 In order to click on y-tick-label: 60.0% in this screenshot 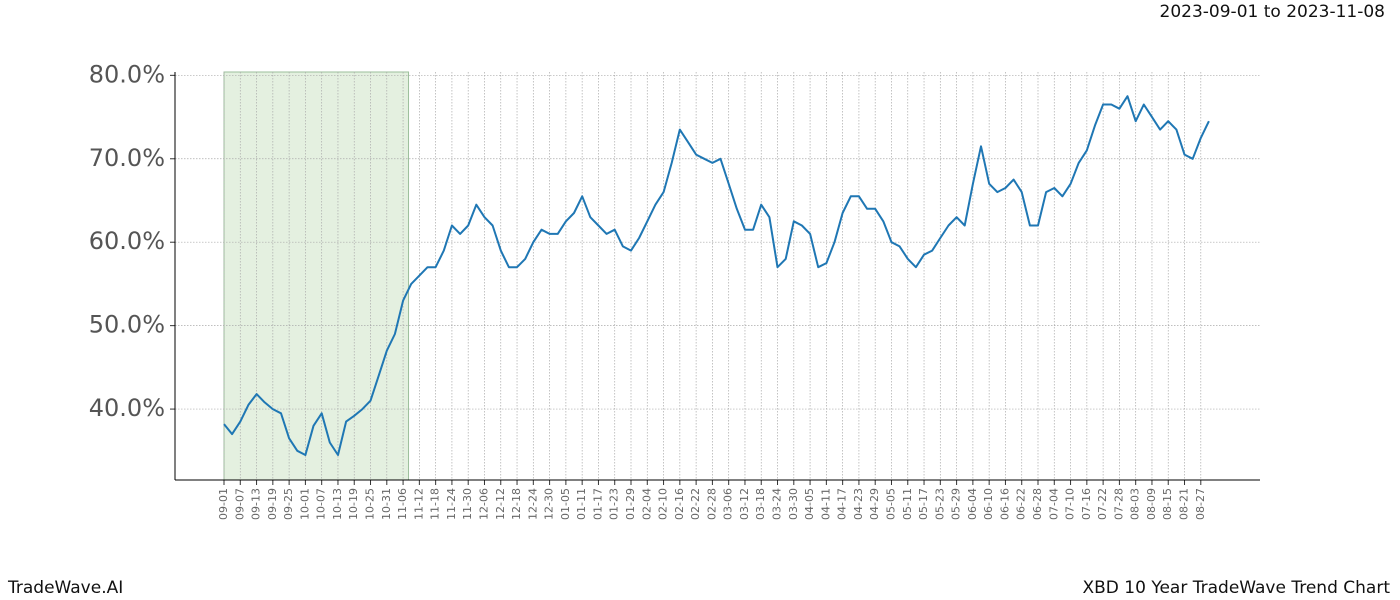, I will do `click(127, 241)`.